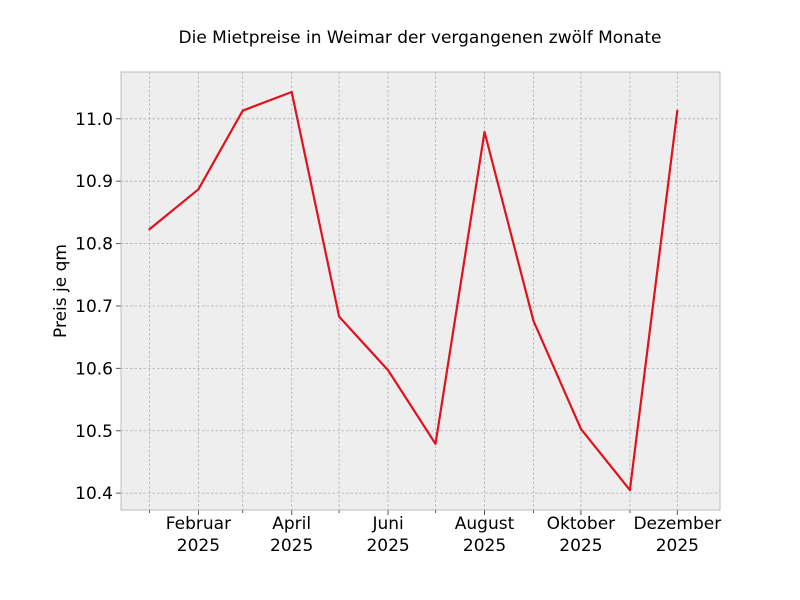 This screenshot has width=800, height=600. I want to click on x-tick-label-month: April, so click(291, 524).